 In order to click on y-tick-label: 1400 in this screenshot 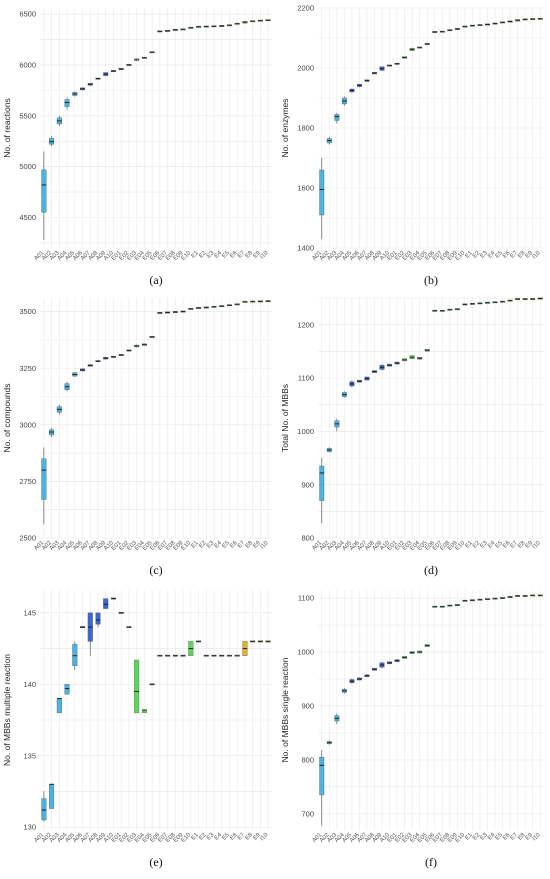, I will do `click(305, 248)`.